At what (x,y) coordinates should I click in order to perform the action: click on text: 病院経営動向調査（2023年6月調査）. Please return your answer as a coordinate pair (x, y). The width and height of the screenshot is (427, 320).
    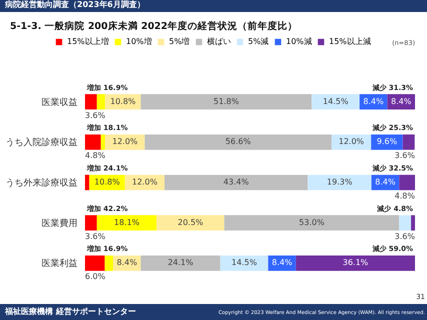
    Looking at the image, I should click on (74, 4).